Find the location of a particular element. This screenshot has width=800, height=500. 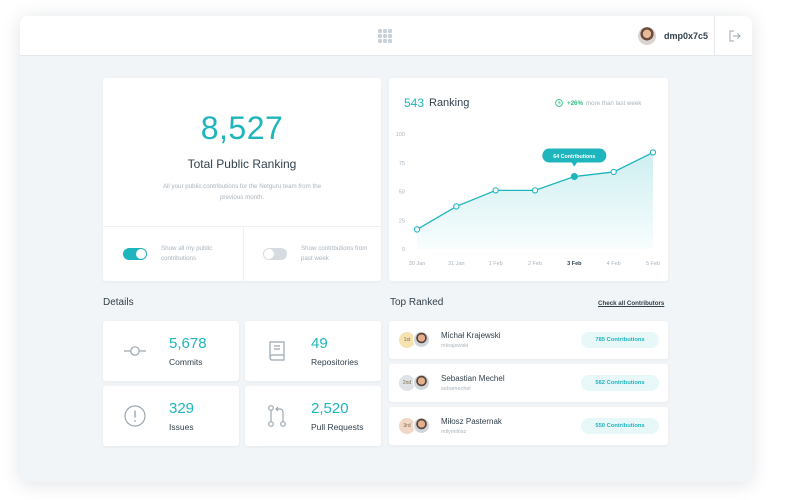

trend-percent: +26% is located at coordinates (575, 103).